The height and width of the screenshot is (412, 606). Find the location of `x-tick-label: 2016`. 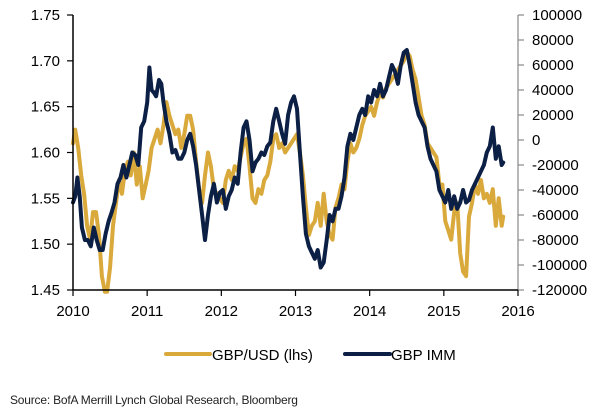

x-tick-label: 2016 is located at coordinates (517, 311).